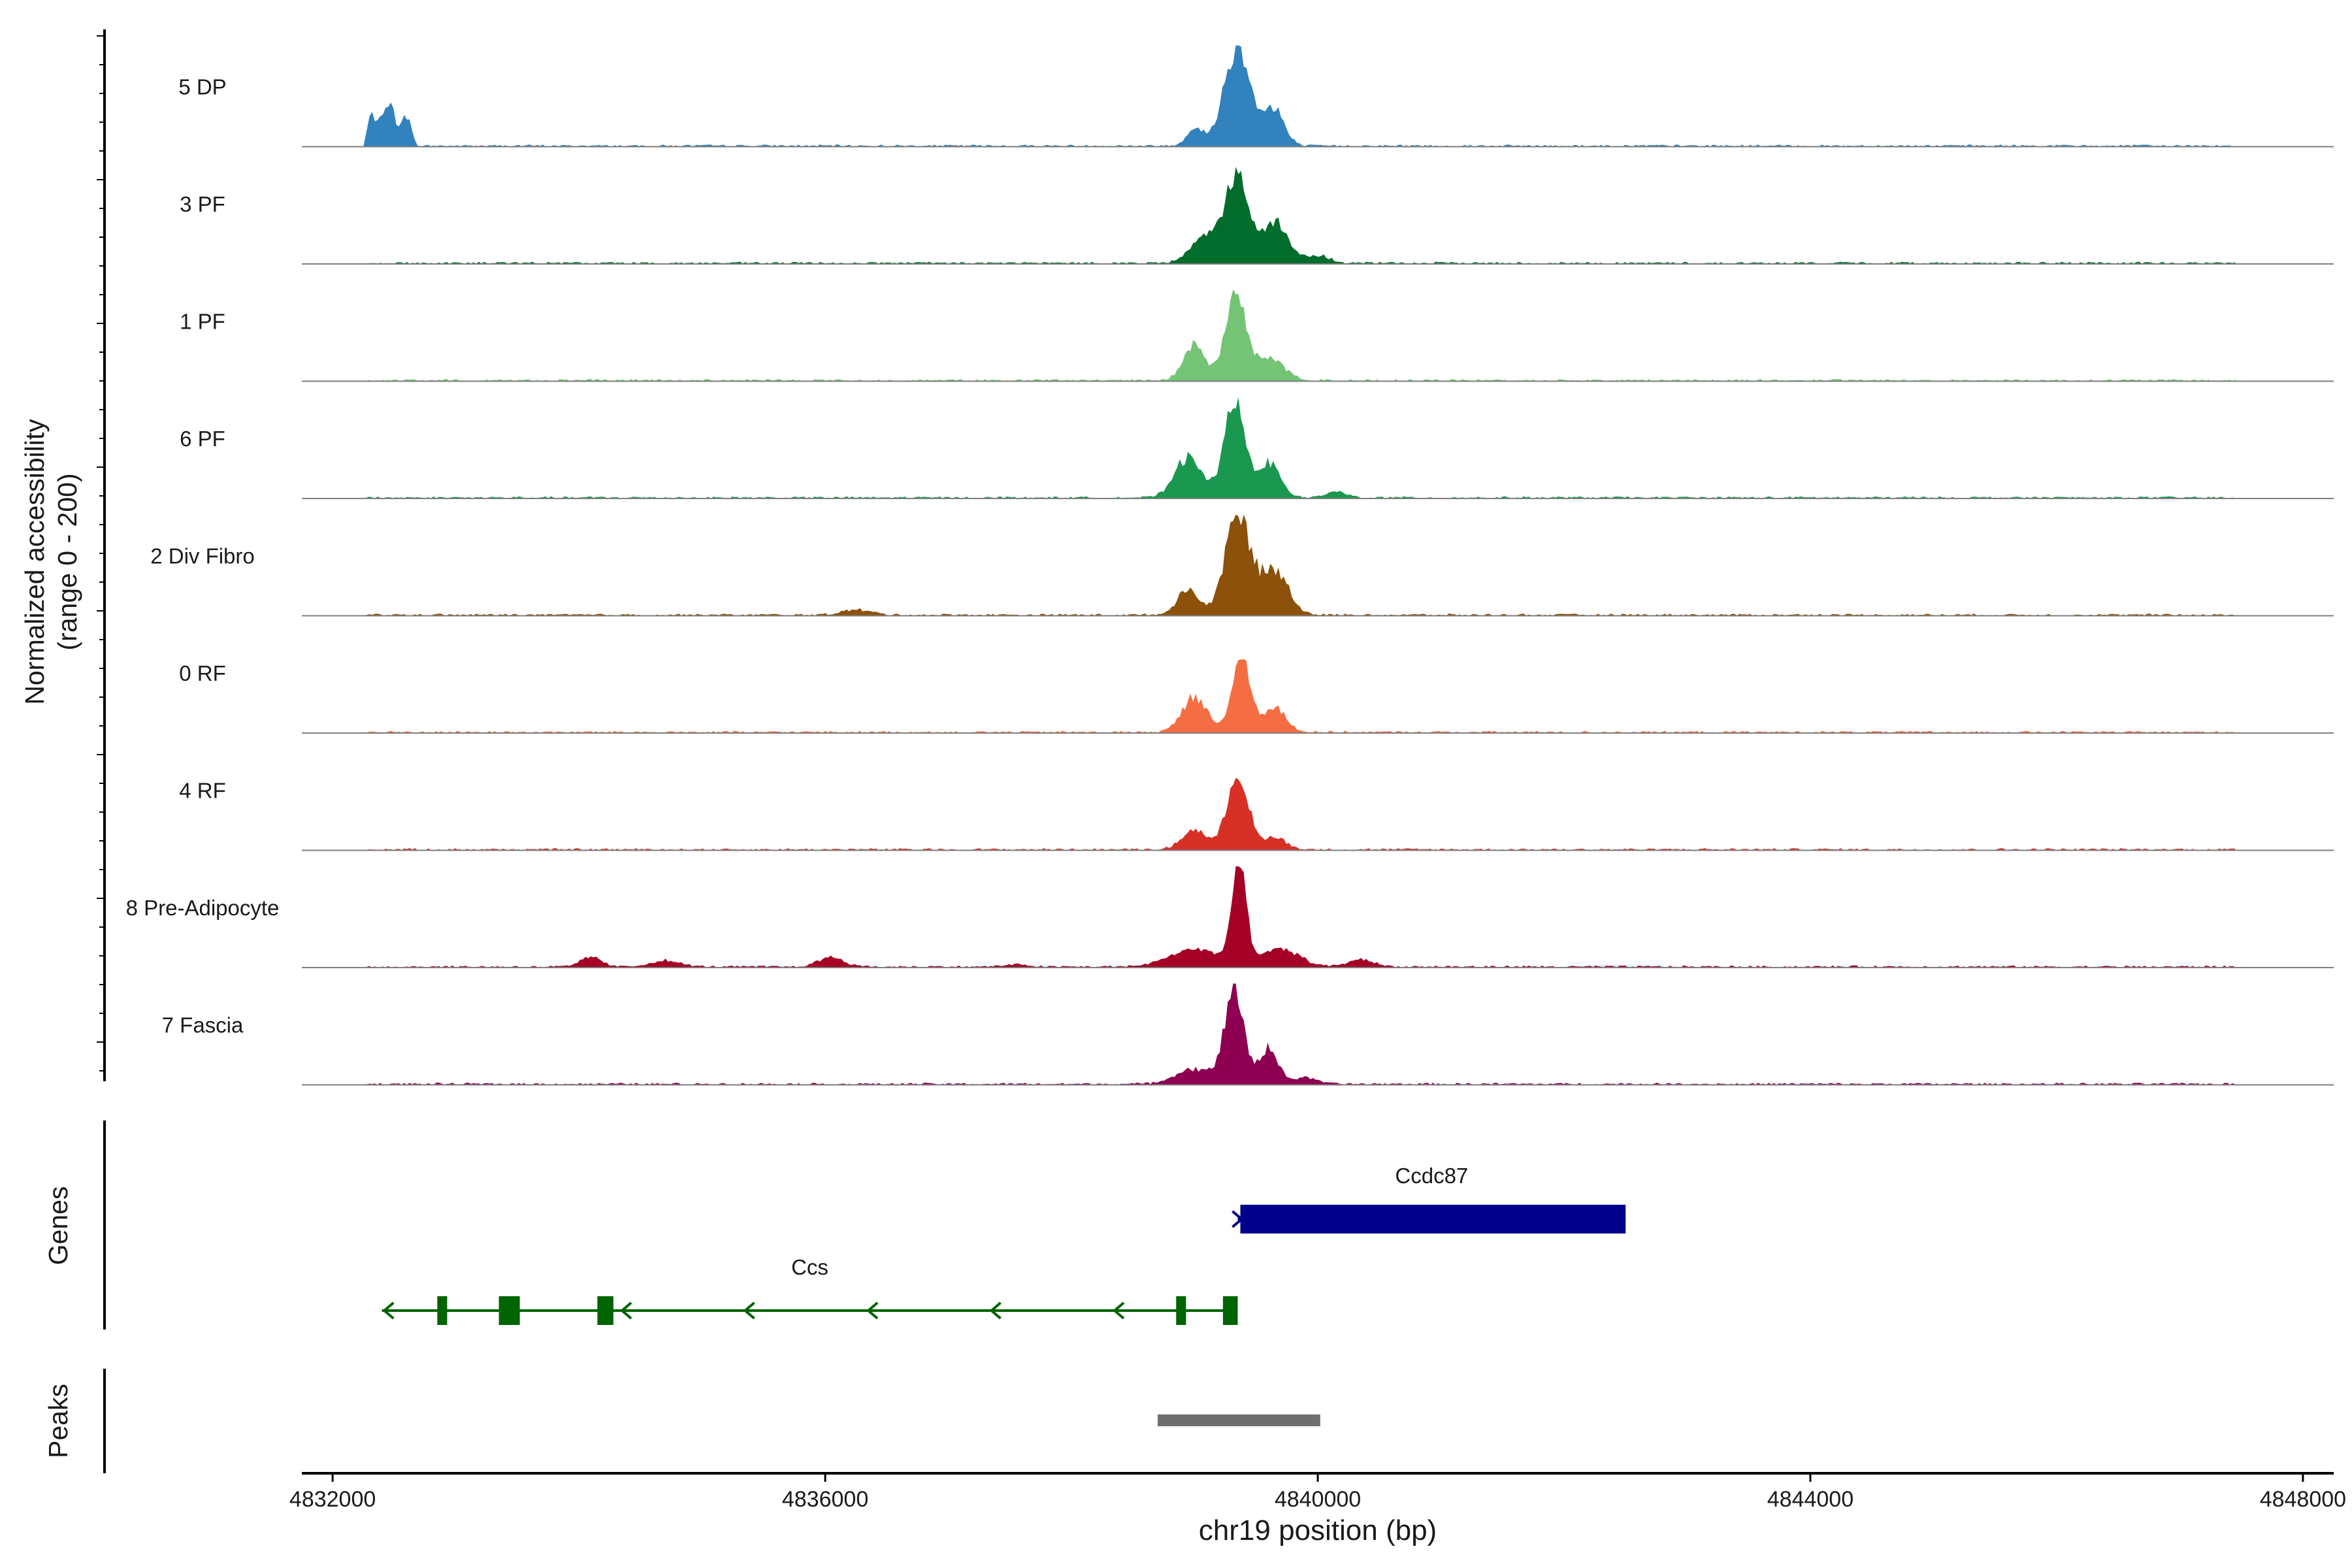  Describe the element at coordinates (51, 562) in the screenshot. I see `y-axis-title: Normalized accessibility (range 0 - 200)` at that location.